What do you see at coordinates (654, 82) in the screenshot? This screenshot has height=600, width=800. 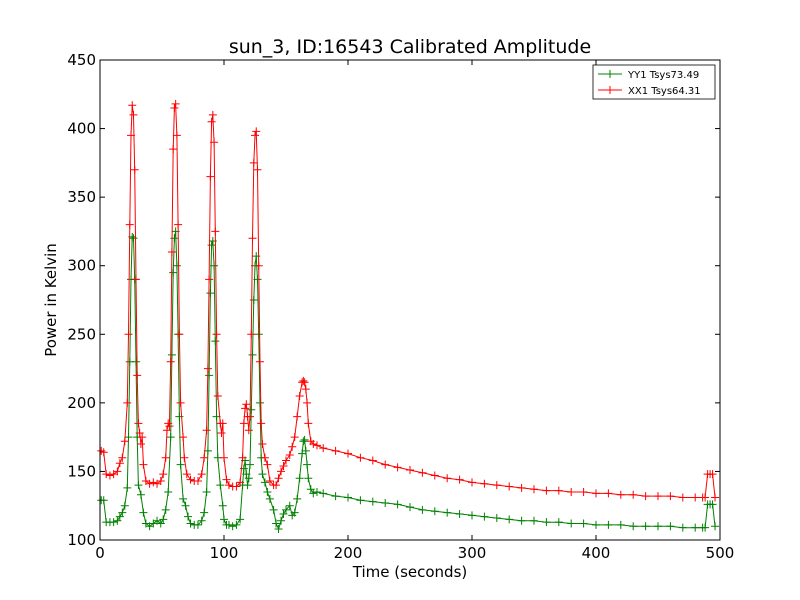 I see `legend: YY1 Tsys73.49 XX1 Tsys64.31` at bounding box center [654, 82].